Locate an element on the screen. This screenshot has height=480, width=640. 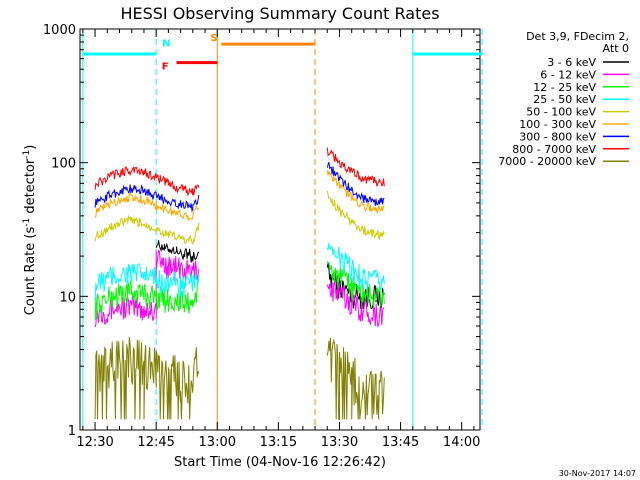
legend-header: Det 3,9, FDecim 2, is located at coordinates (577, 36).